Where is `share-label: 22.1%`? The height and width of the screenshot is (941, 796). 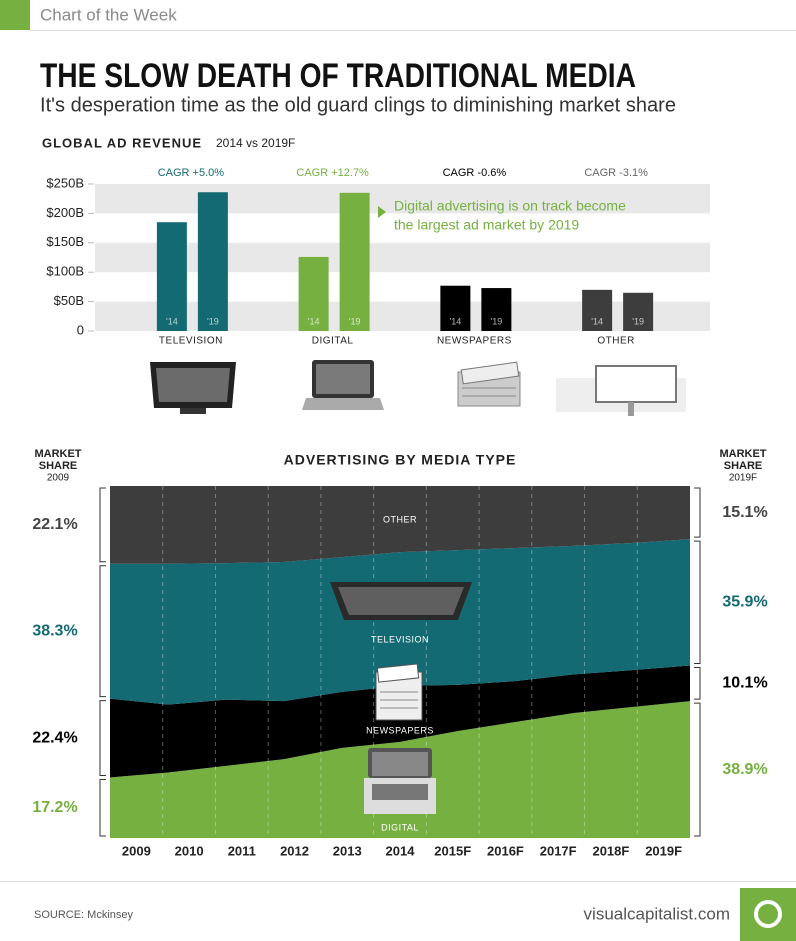 share-label: 22.1% is located at coordinates (54, 524).